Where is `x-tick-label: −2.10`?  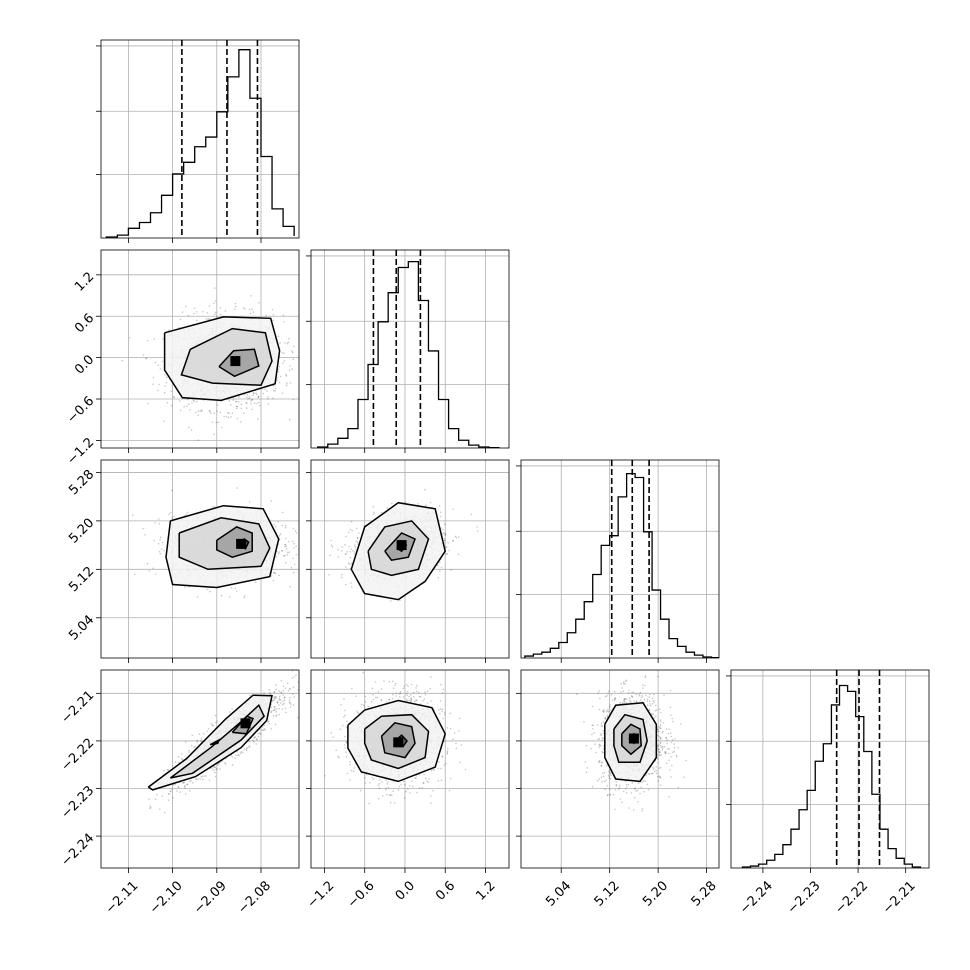 x-tick-label: −2.10 is located at coordinates (166, 897).